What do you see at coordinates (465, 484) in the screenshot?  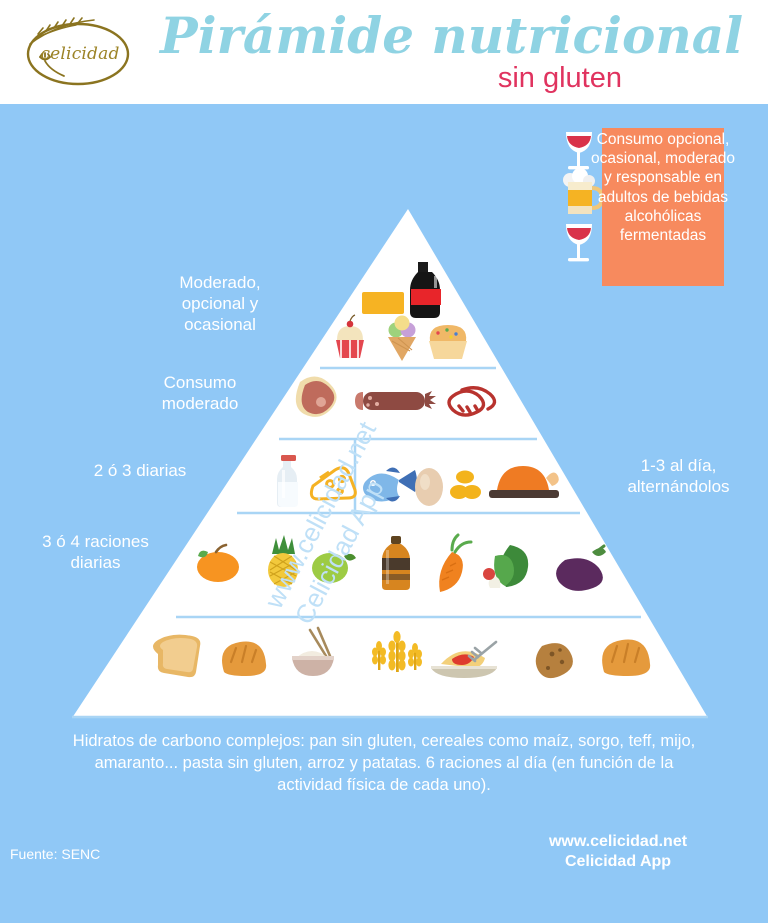 I see `legumes-icon` at bounding box center [465, 484].